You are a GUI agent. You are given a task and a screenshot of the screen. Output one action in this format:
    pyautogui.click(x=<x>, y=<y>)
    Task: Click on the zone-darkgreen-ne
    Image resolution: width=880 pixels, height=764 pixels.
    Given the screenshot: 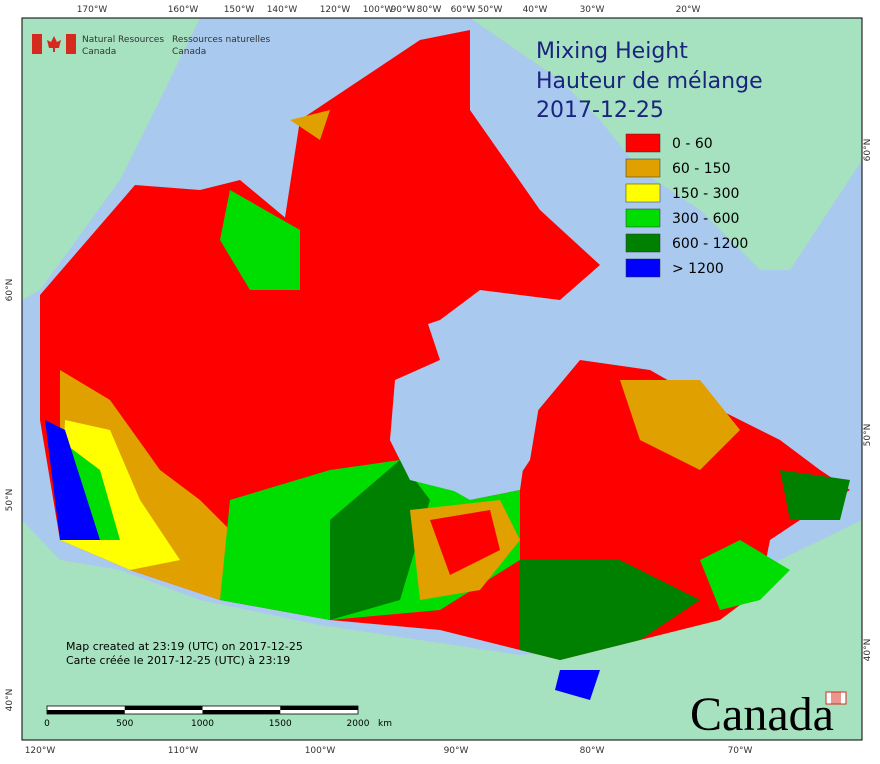 What is the action you would take?
    pyautogui.click(x=815, y=495)
    